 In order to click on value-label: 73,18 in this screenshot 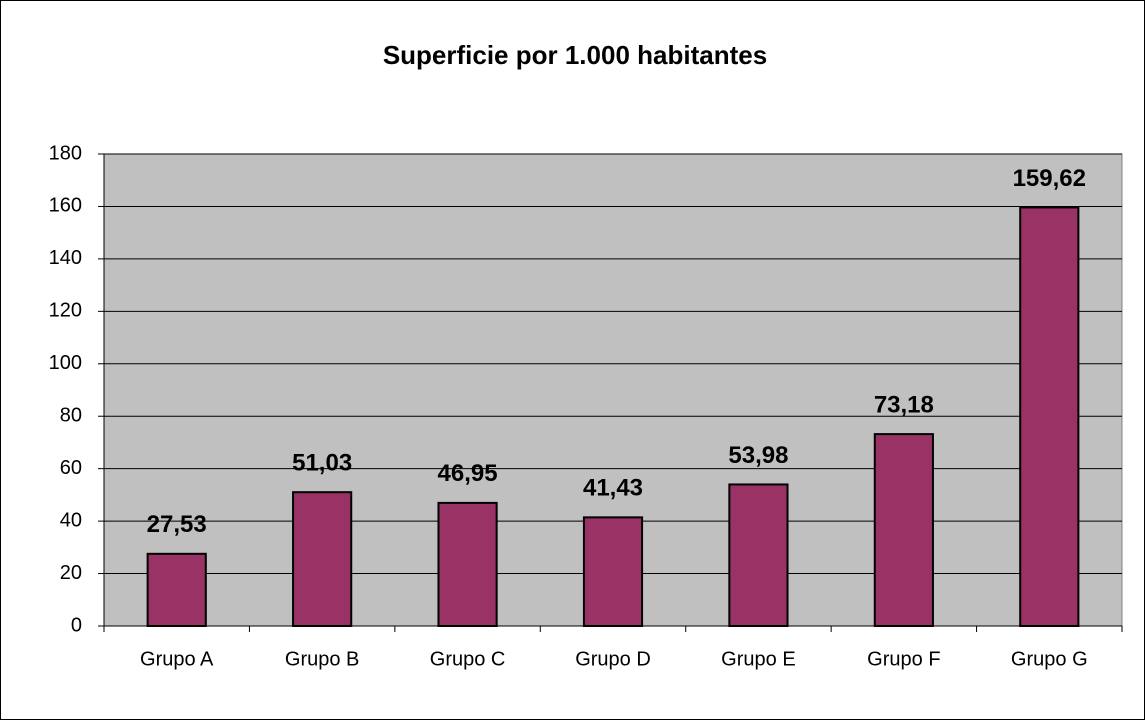, I will do `click(904, 404)`.